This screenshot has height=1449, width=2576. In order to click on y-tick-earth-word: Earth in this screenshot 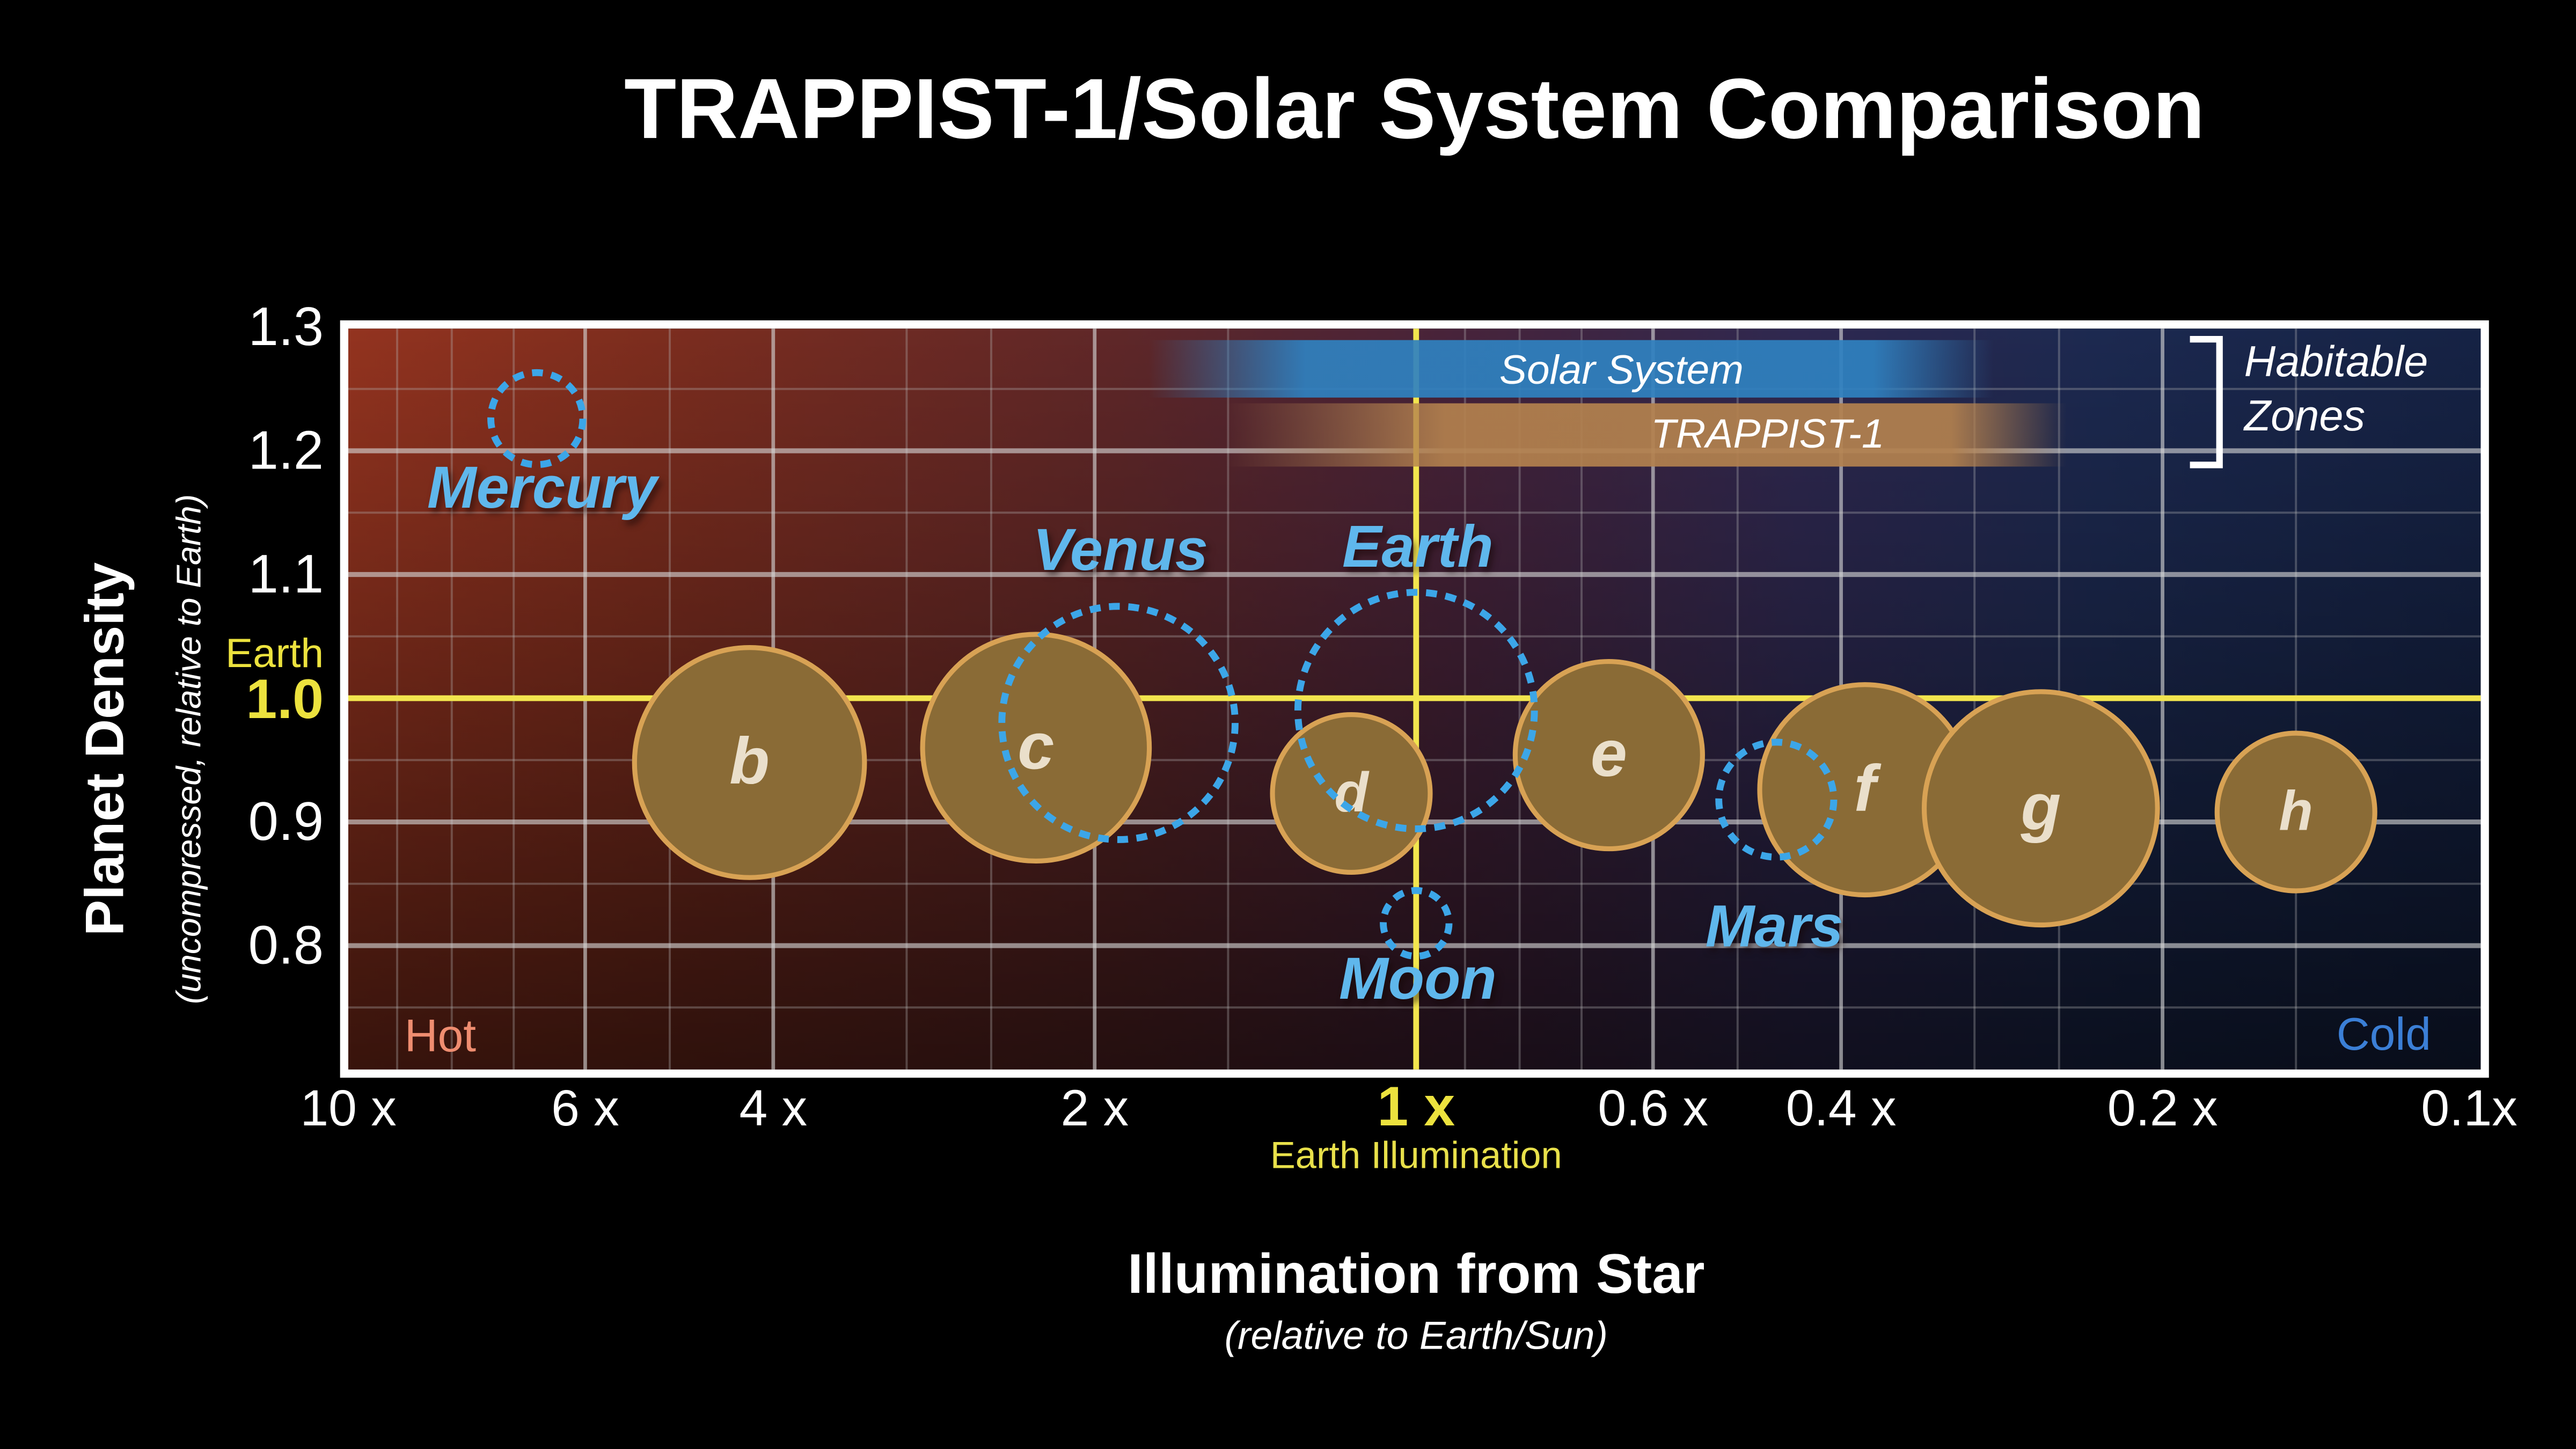, I will do `click(274, 653)`.